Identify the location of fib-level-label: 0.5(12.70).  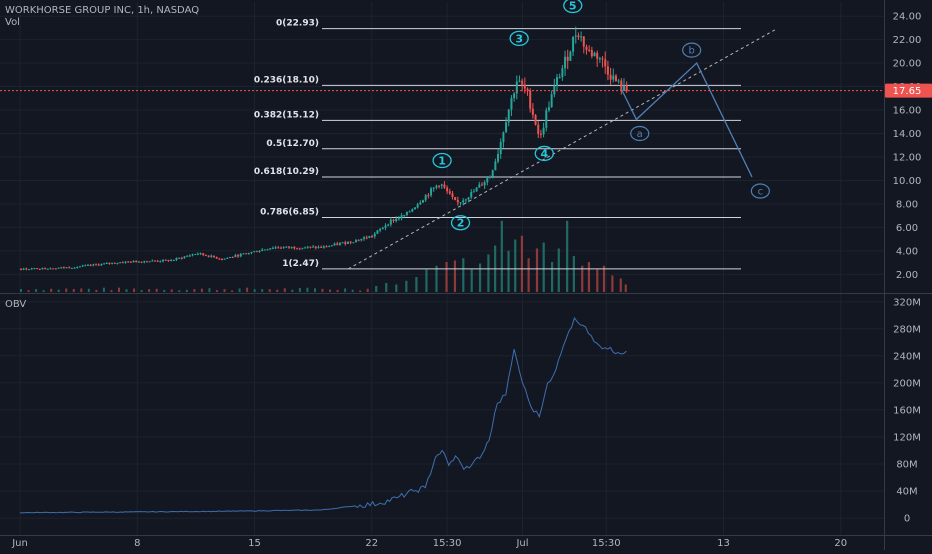
(292, 144).